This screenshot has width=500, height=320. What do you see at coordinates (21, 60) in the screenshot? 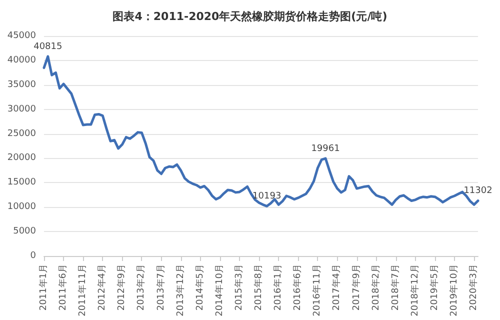
I see `y-tick-label: 40000` at bounding box center [21, 60].